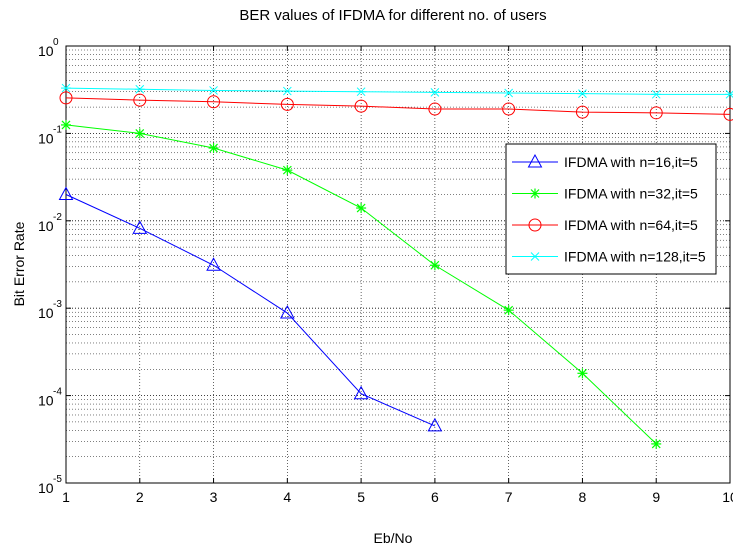 Image resolution: width=733 pixels, height=552 pixels. What do you see at coordinates (214, 497) in the screenshot?
I see `x-tick-label: 3` at bounding box center [214, 497].